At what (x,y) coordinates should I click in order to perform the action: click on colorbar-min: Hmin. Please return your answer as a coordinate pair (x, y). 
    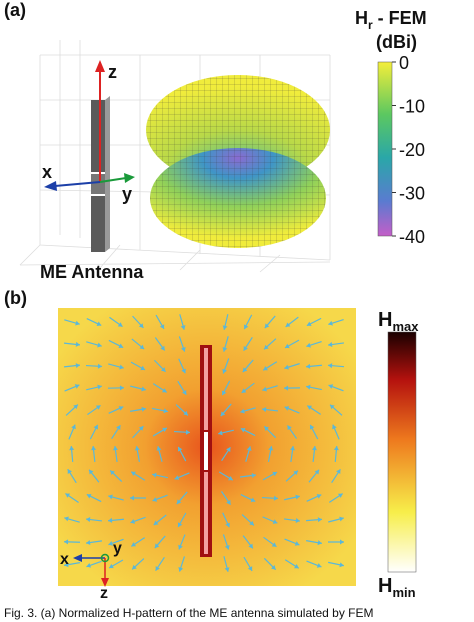
    Looking at the image, I should click on (397, 587).